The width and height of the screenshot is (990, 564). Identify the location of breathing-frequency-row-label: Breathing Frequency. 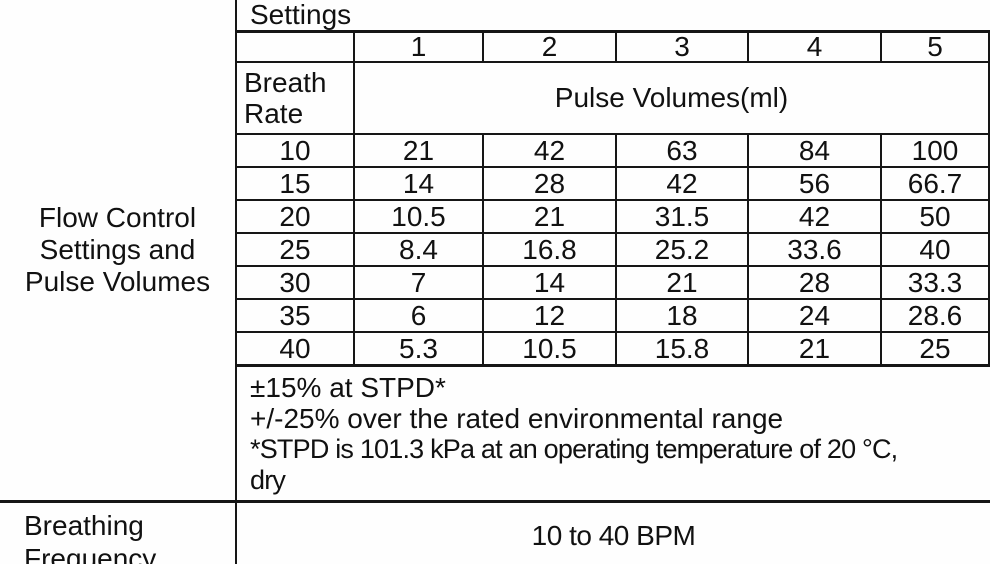
(118, 532).